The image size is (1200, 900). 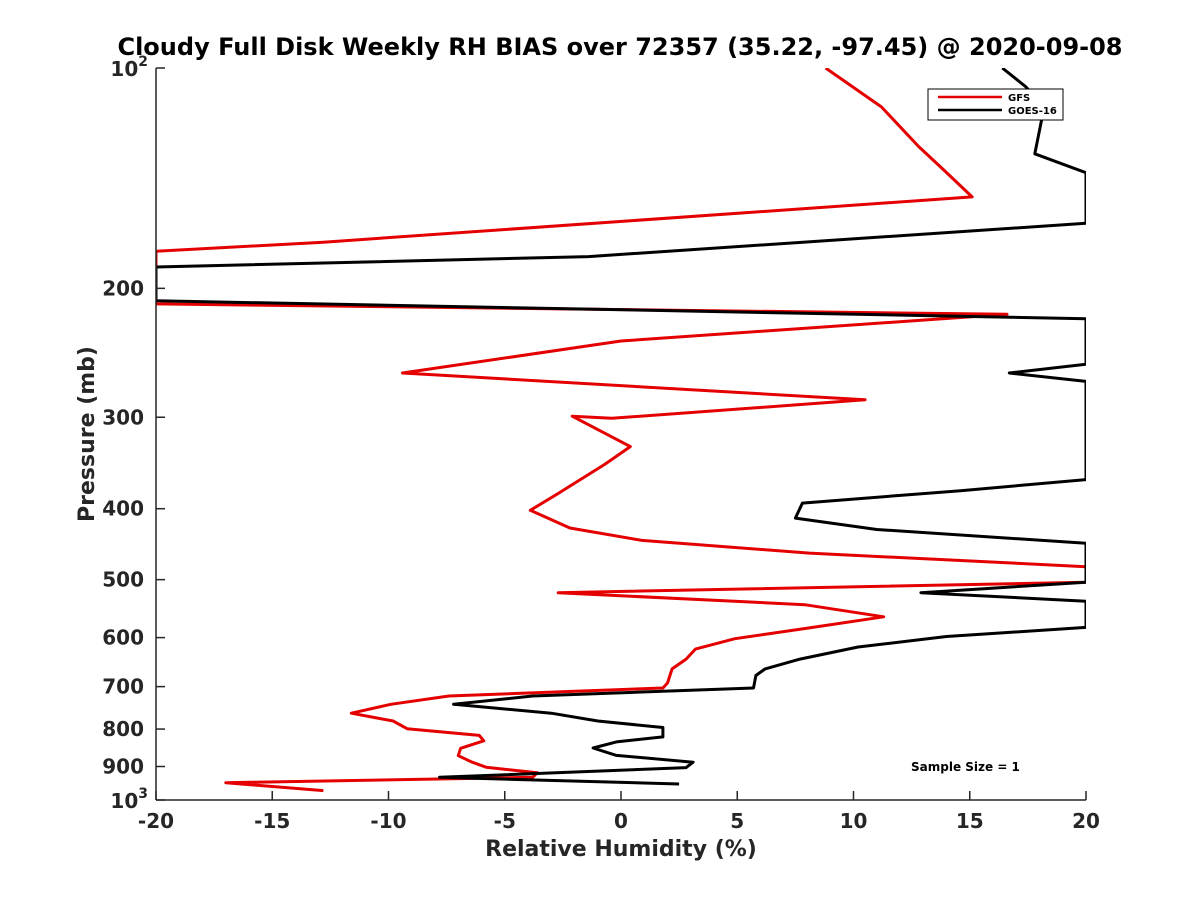 What do you see at coordinates (970, 821) in the screenshot?
I see `x-tick-label: 15` at bounding box center [970, 821].